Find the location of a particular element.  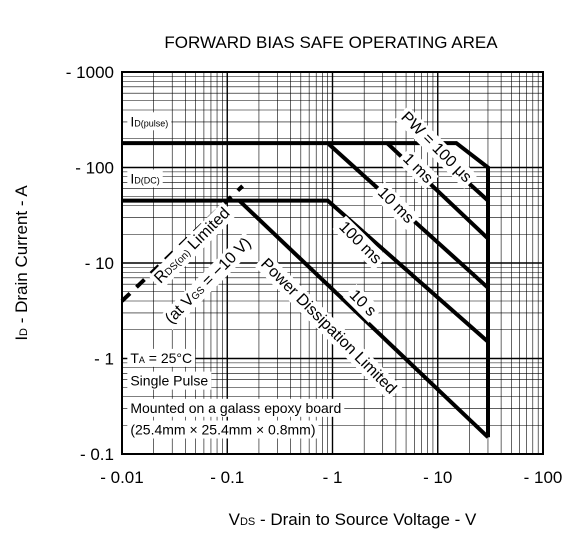

x-axis-label-part: DS is located at coordinates (247, 522).